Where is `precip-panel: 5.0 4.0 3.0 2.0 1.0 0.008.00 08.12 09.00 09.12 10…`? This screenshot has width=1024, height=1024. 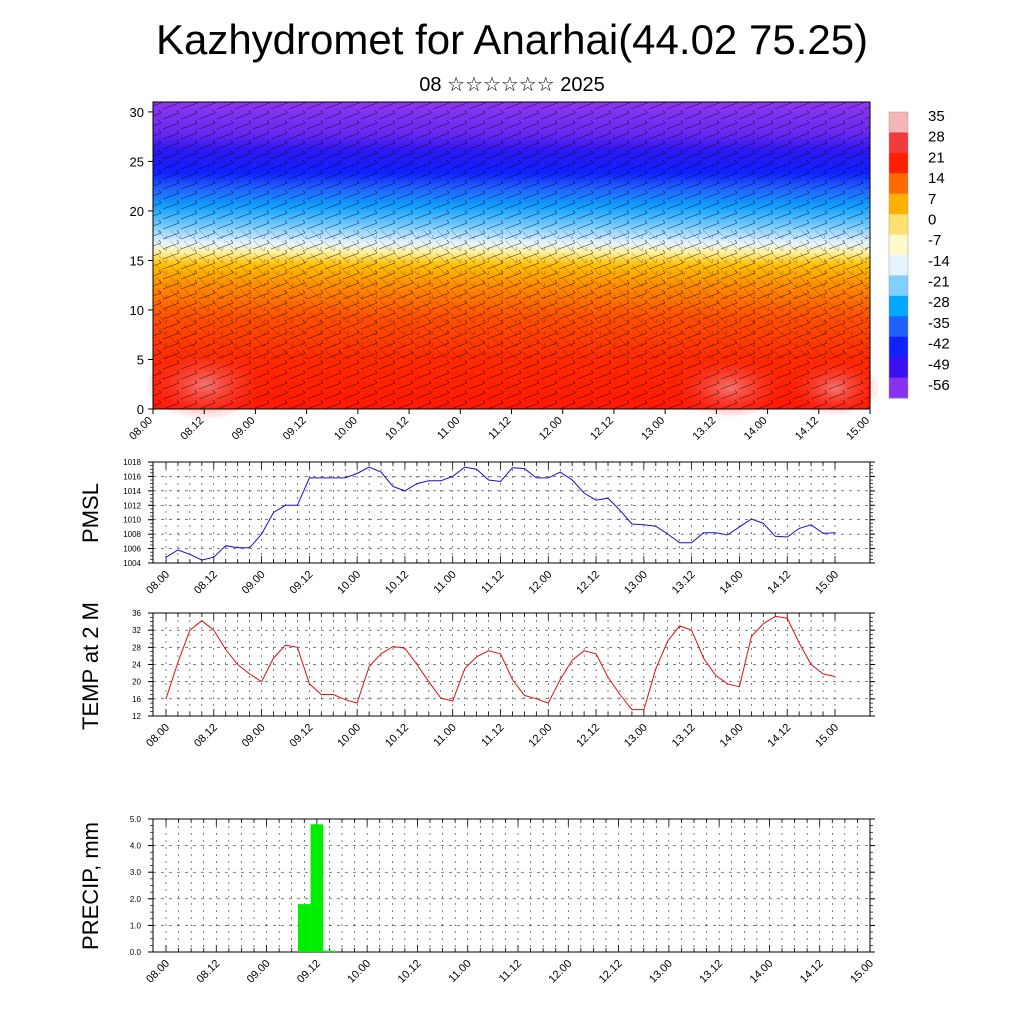 precip-panel: 5.0 4.0 3.0 2.0 1.0 0.008.00 08.12 09.00 09.12 10… is located at coordinates (477, 900).